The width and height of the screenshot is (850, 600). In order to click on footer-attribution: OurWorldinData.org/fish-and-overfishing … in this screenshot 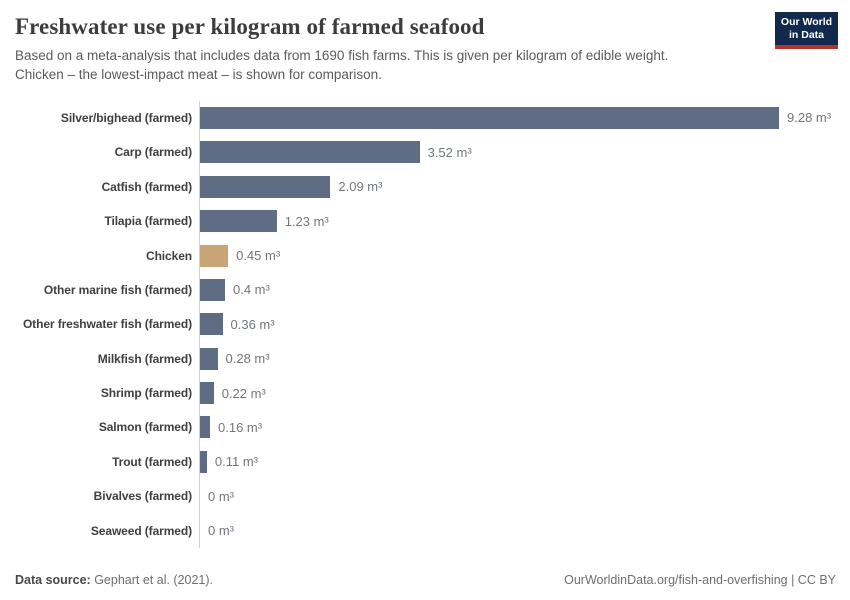, I will do `click(700, 580)`.